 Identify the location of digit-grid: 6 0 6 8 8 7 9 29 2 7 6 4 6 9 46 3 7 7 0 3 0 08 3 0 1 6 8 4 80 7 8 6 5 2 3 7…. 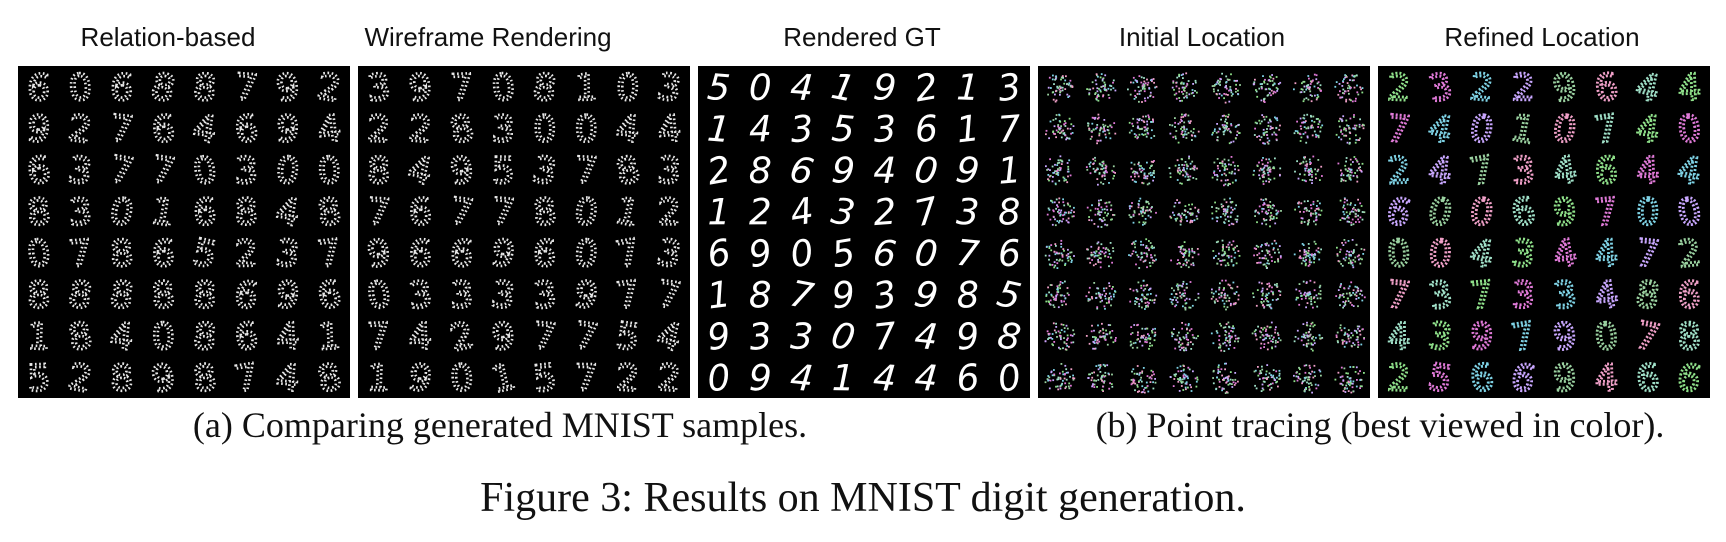
(184, 232).